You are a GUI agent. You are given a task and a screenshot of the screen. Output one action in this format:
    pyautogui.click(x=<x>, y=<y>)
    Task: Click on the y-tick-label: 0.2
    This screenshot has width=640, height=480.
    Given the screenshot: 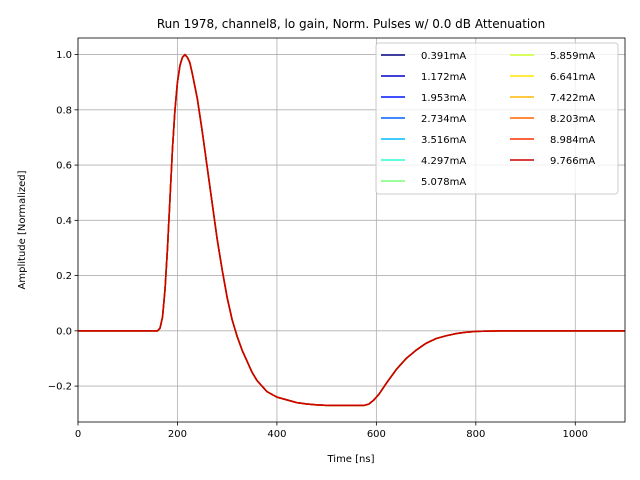 What is the action you would take?
    pyautogui.click(x=64, y=276)
    